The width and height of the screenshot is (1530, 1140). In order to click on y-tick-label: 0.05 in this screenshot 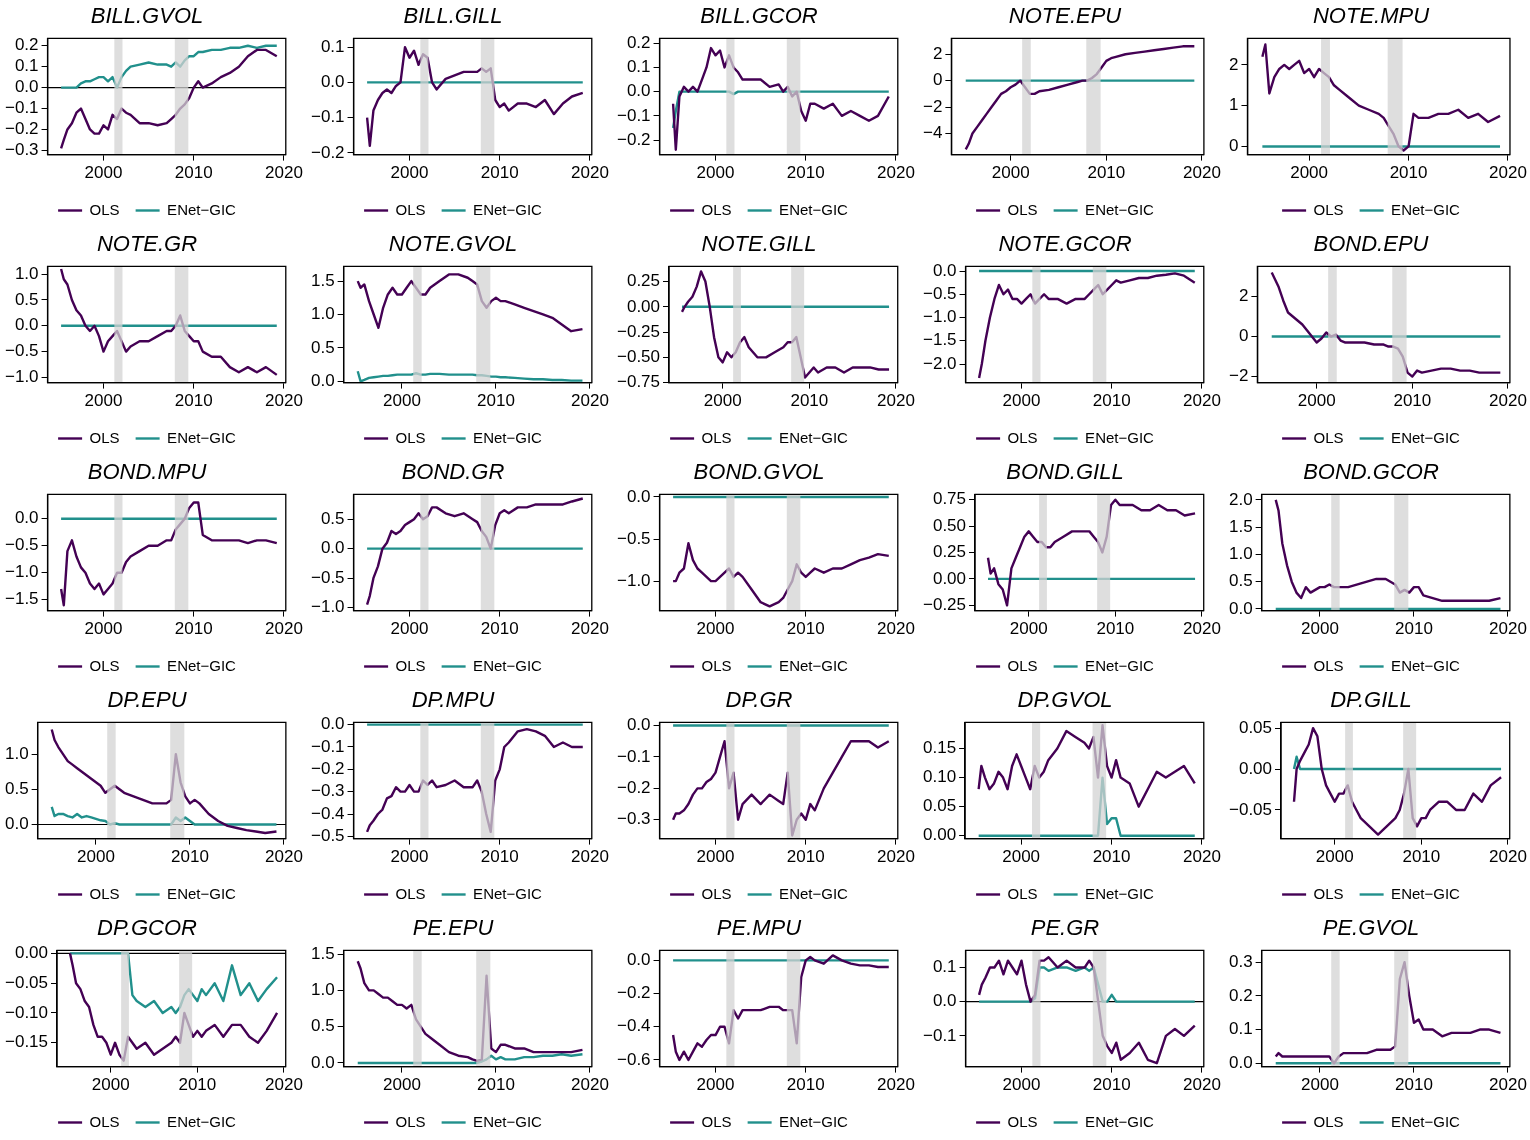, I will do `click(939, 806)`.